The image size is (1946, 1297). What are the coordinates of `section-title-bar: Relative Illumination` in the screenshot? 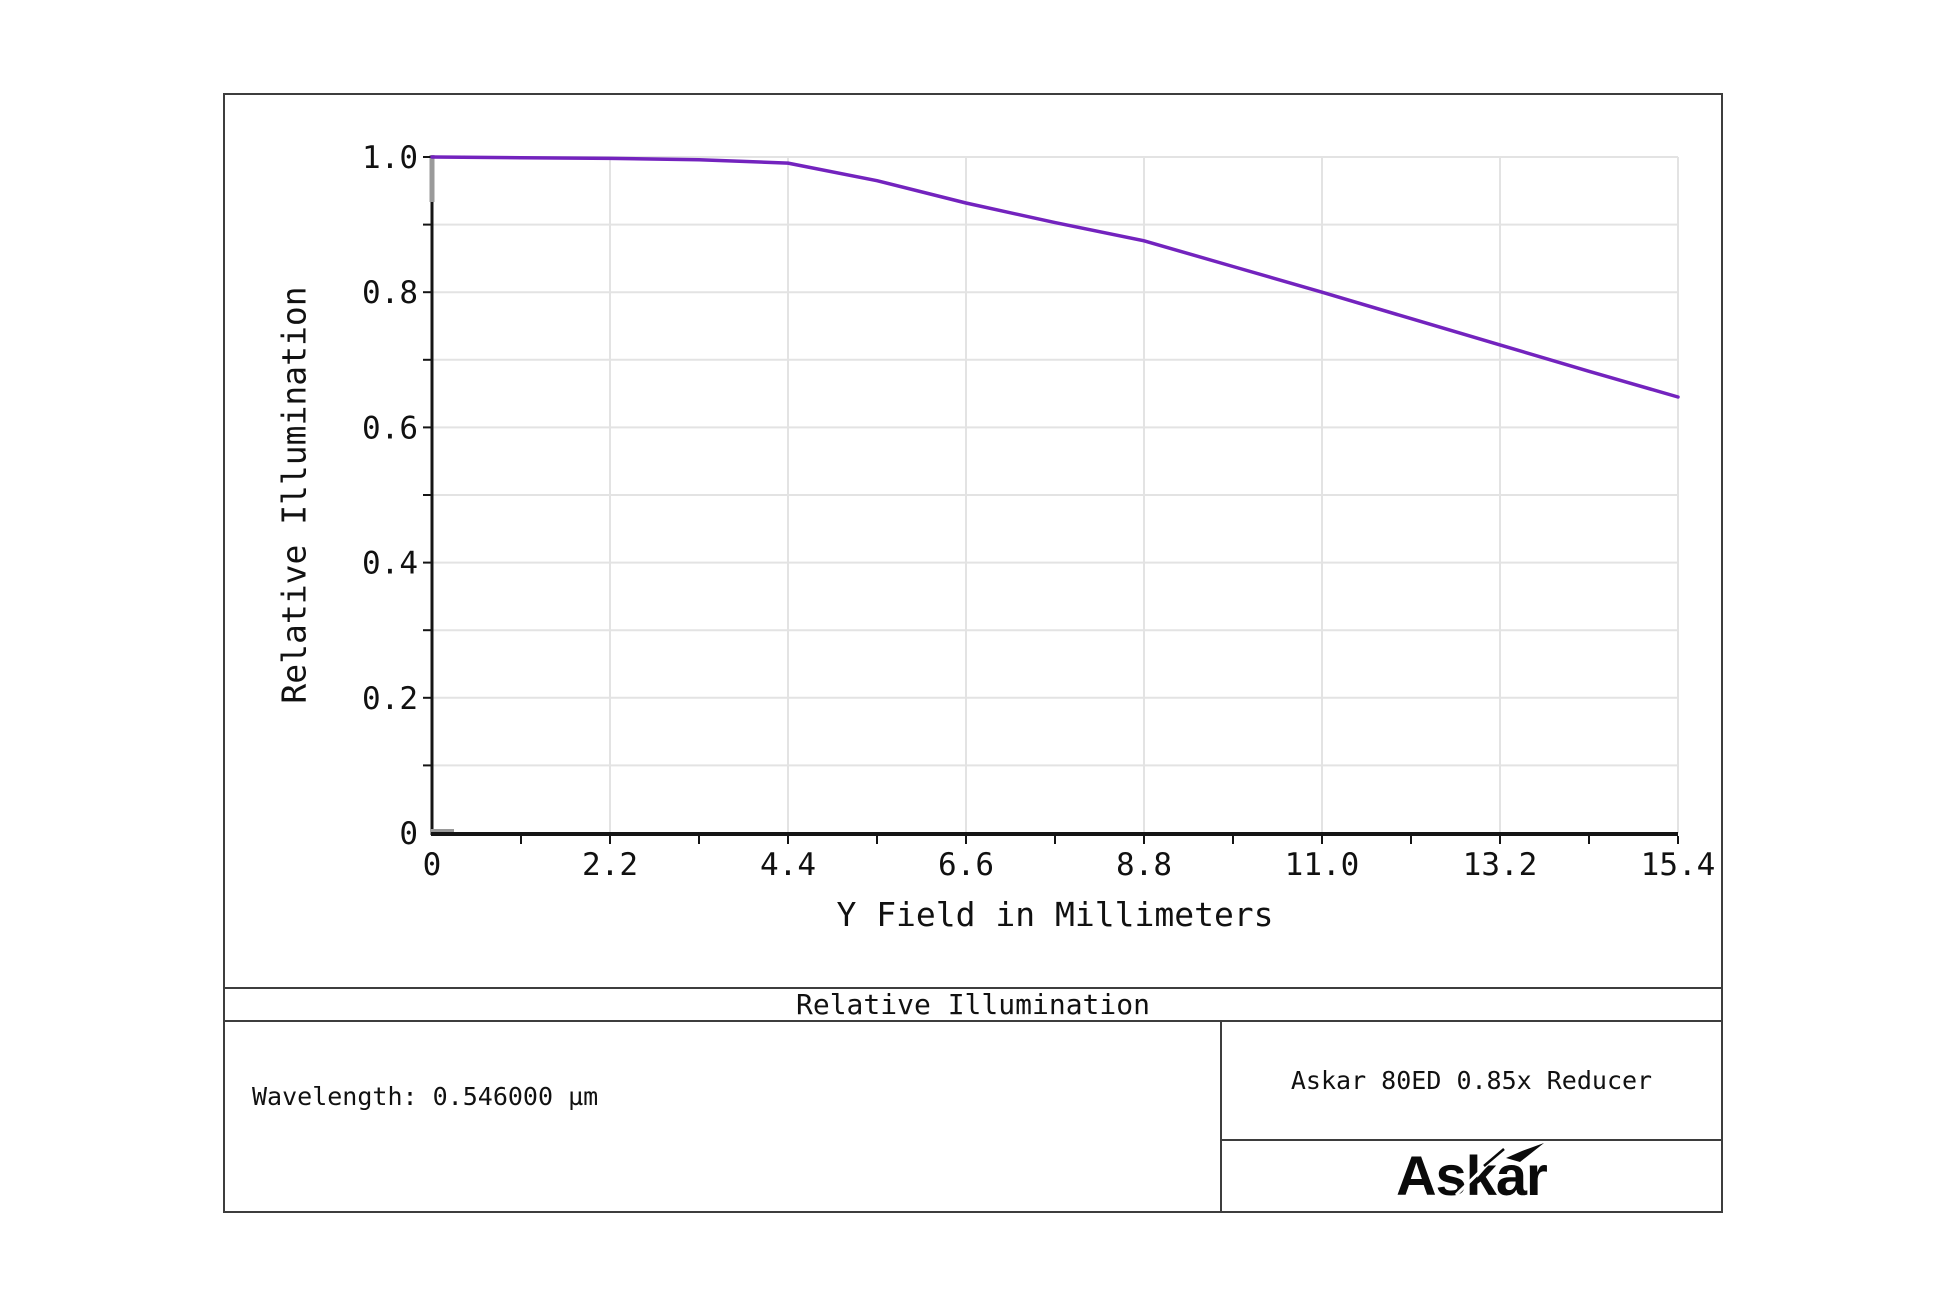 It's located at (973, 1004).